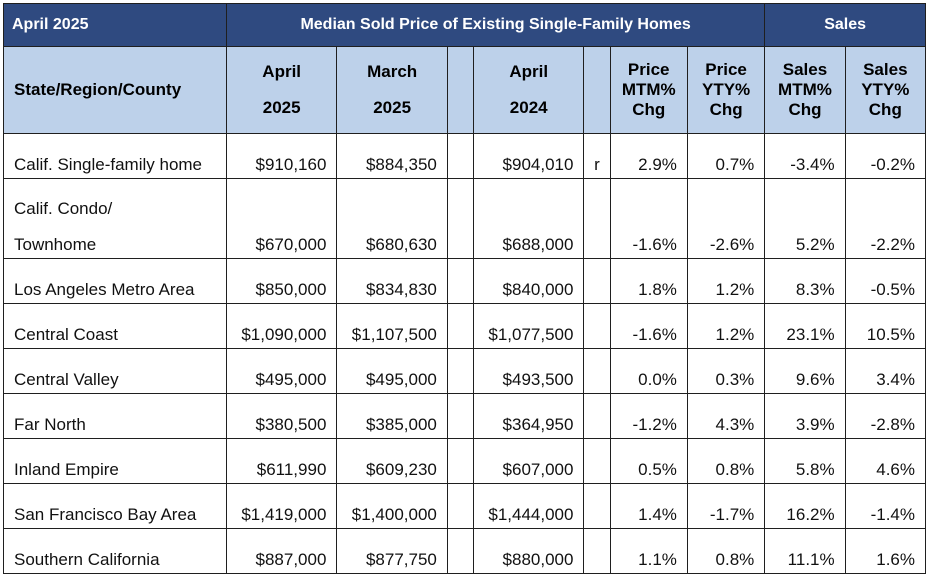 This screenshot has height=574, width=929. What do you see at coordinates (281, 156) in the screenshot?
I see `april-2025-cell: $910,160` at bounding box center [281, 156].